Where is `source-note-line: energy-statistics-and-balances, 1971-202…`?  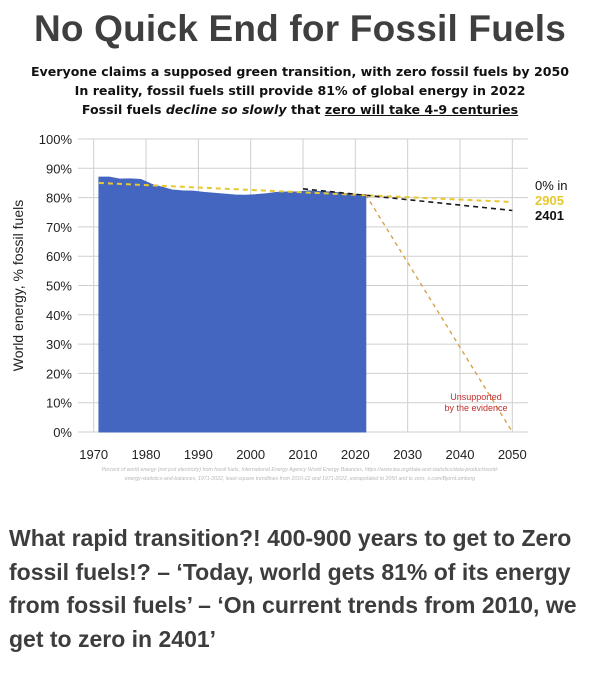 source-note-line: energy-statistics-and-balances, 1971-202… is located at coordinates (300, 479).